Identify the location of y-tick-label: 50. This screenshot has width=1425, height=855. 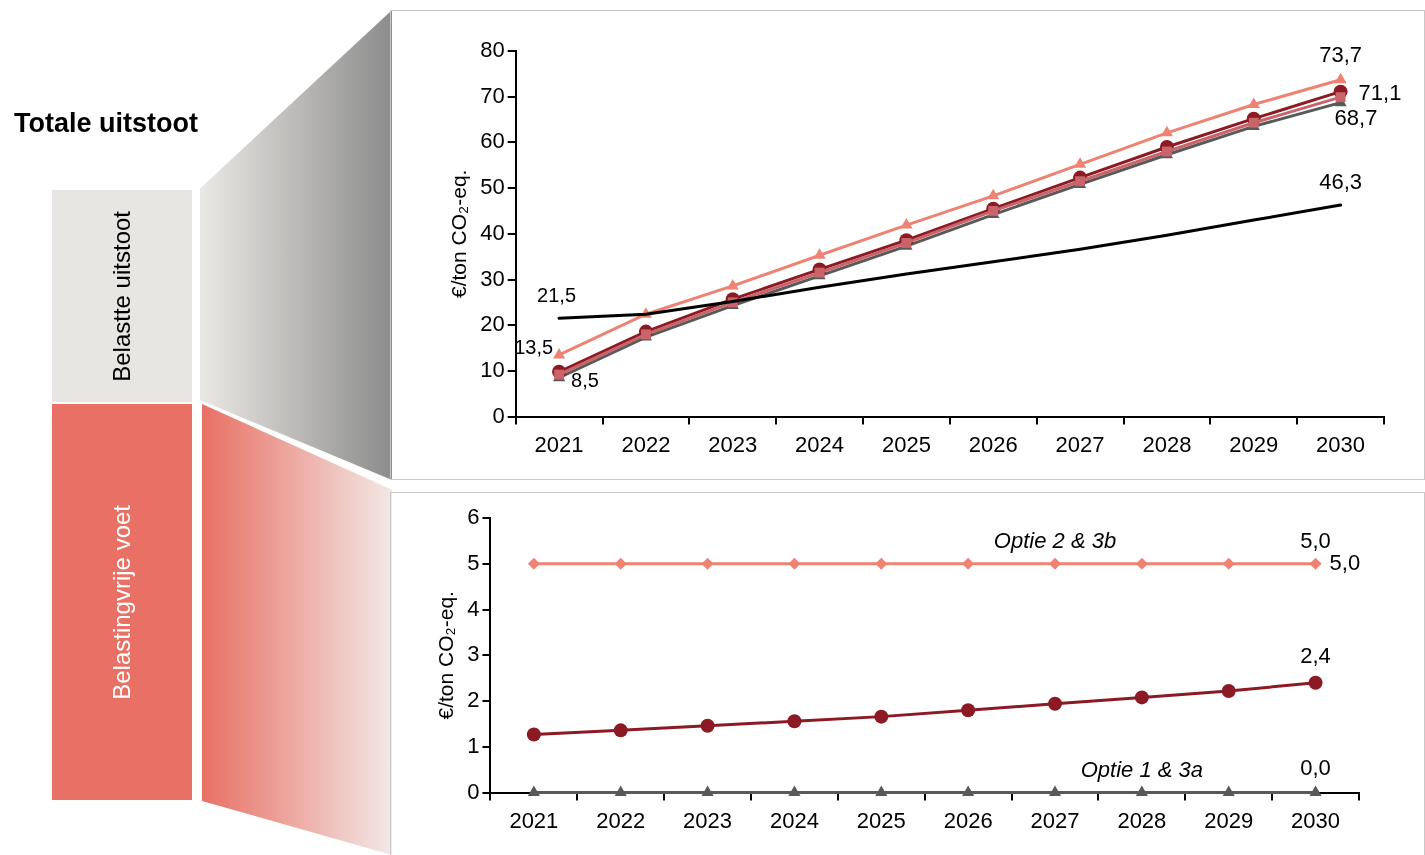
(492, 187).